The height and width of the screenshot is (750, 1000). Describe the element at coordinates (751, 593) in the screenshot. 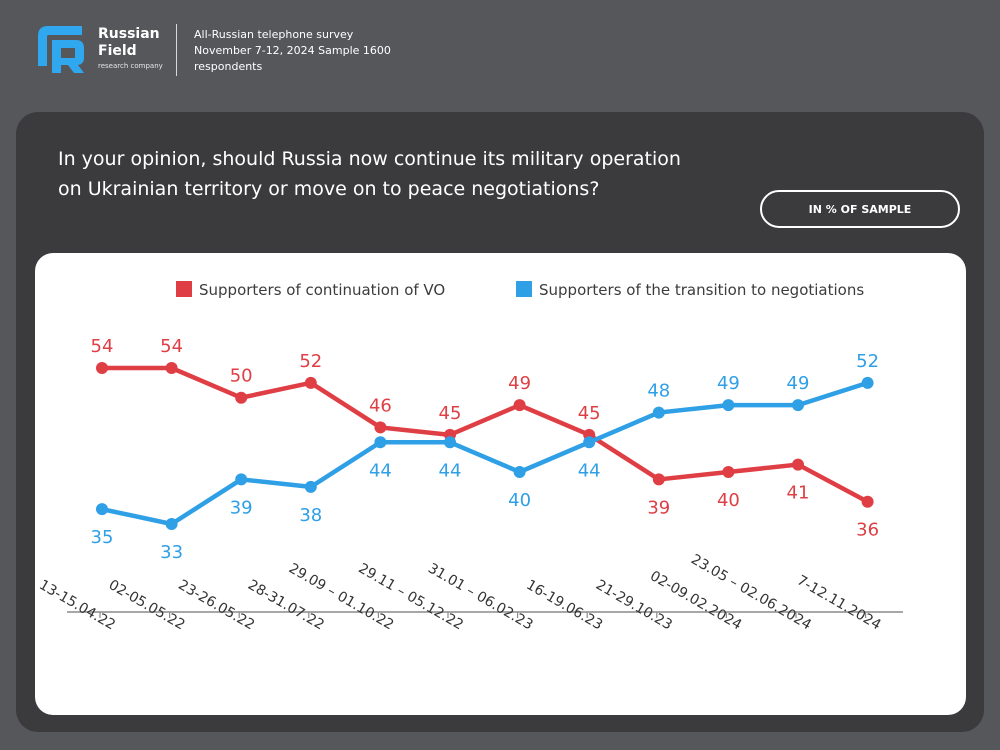

I see `x-tick-label: 23.05 – 02.06.2024` at that location.